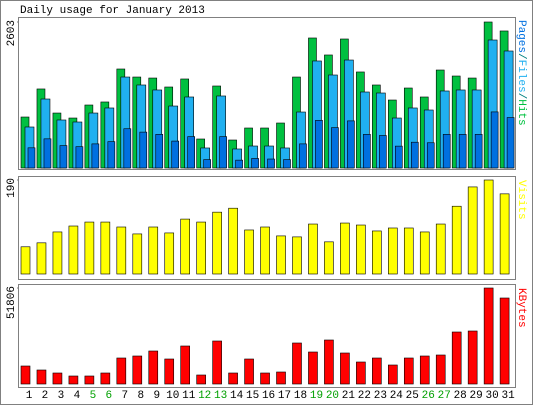  What do you see at coordinates (349, 396) in the screenshot?
I see `x-tick-label: 21` at bounding box center [349, 396].